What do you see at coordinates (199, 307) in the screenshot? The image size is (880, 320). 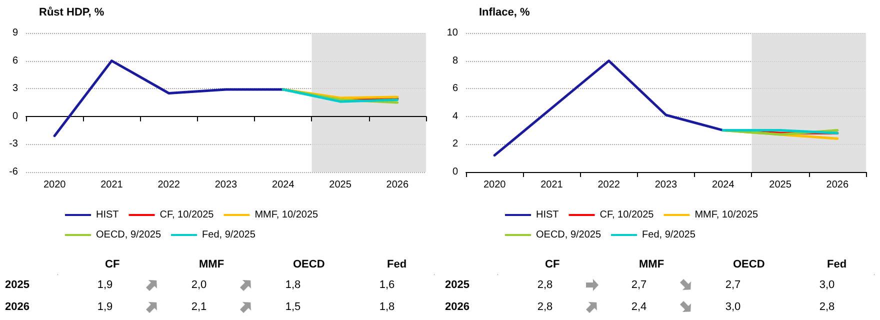 I see `data-label: 2,1` at bounding box center [199, 307].